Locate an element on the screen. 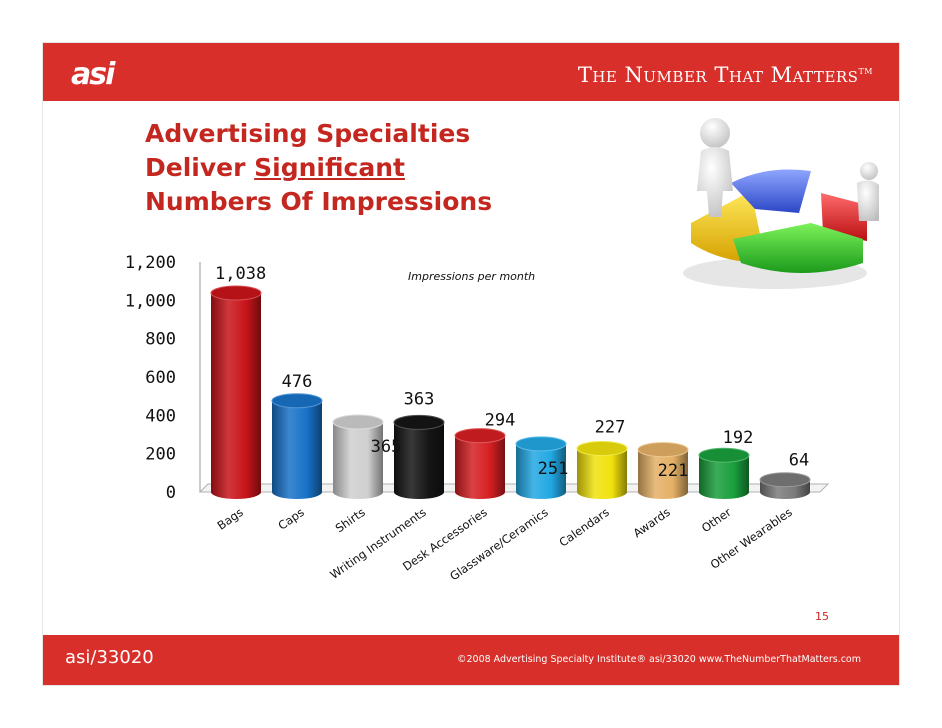  bar-other is located at coordinates (724, 473).